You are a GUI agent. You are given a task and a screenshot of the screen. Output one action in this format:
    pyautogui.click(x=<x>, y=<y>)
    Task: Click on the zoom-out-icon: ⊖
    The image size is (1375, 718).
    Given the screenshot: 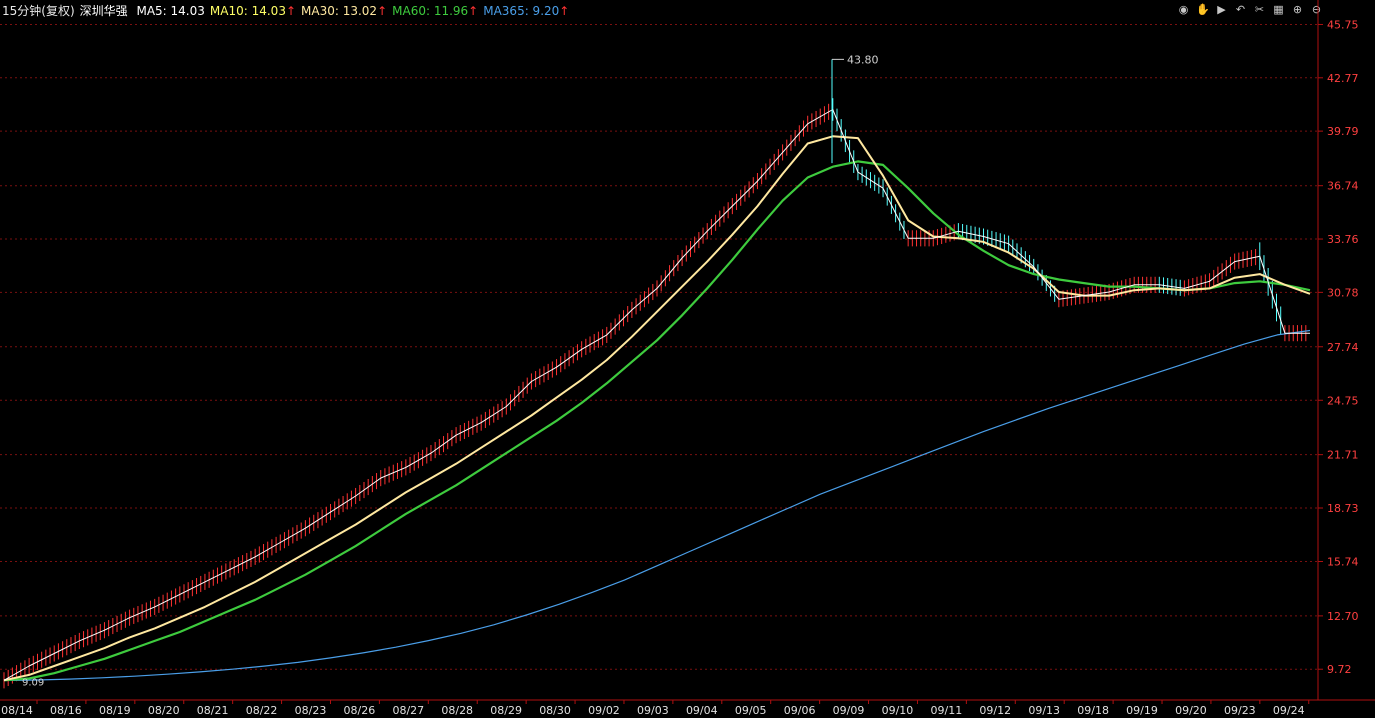 What is the action you would take?
    pyautogui.click(x=1316, y=9)
    